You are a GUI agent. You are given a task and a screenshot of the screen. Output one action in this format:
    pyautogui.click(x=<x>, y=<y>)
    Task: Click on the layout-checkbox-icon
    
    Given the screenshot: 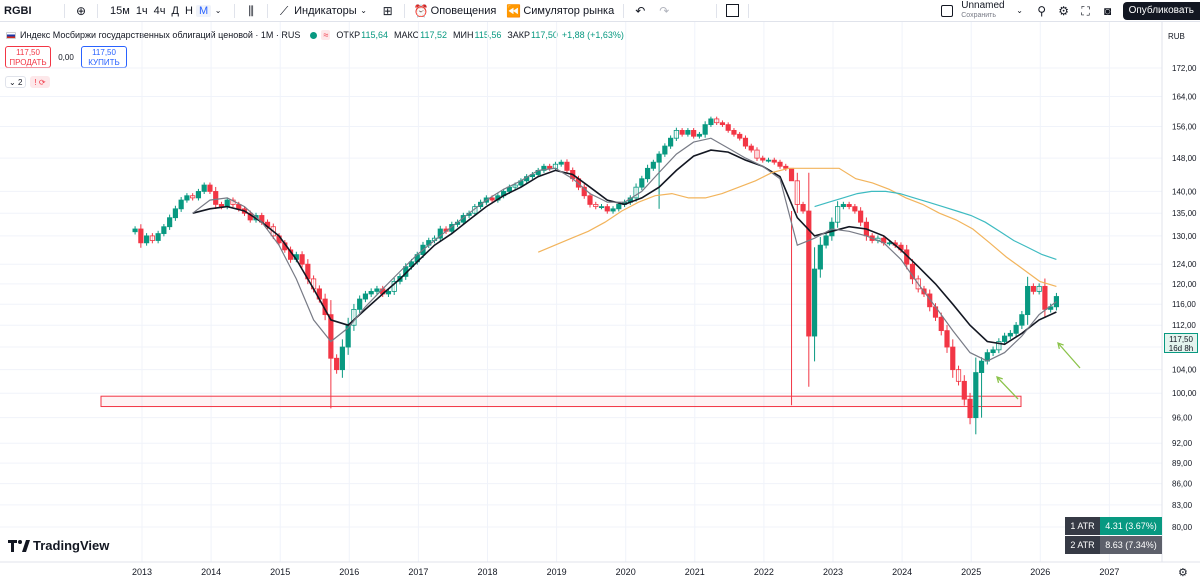 What is the action you would take?
    pyautogui.click(x=947, y=11)
    